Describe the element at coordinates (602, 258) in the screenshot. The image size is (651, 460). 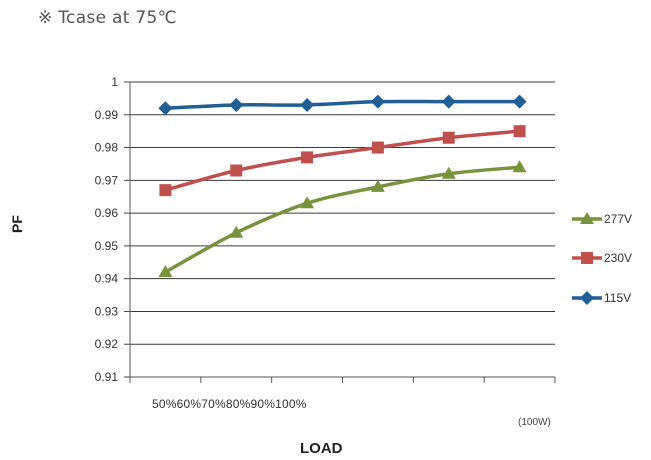
I see `legend: 277V 230V 115V` at that location.